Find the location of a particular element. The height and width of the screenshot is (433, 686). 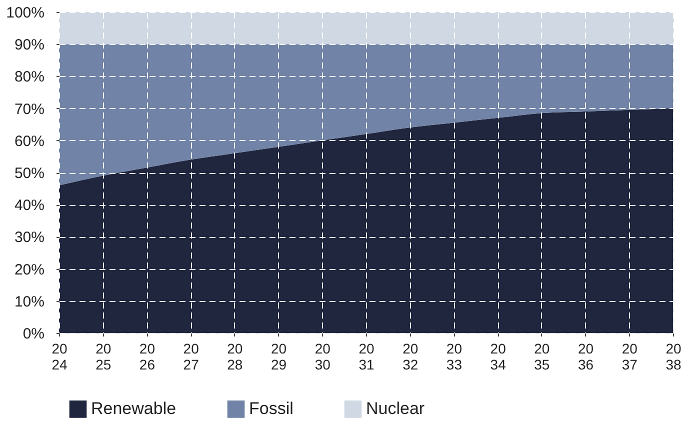

x-tick-label: 20 30 is located at coordinates (322, 356).